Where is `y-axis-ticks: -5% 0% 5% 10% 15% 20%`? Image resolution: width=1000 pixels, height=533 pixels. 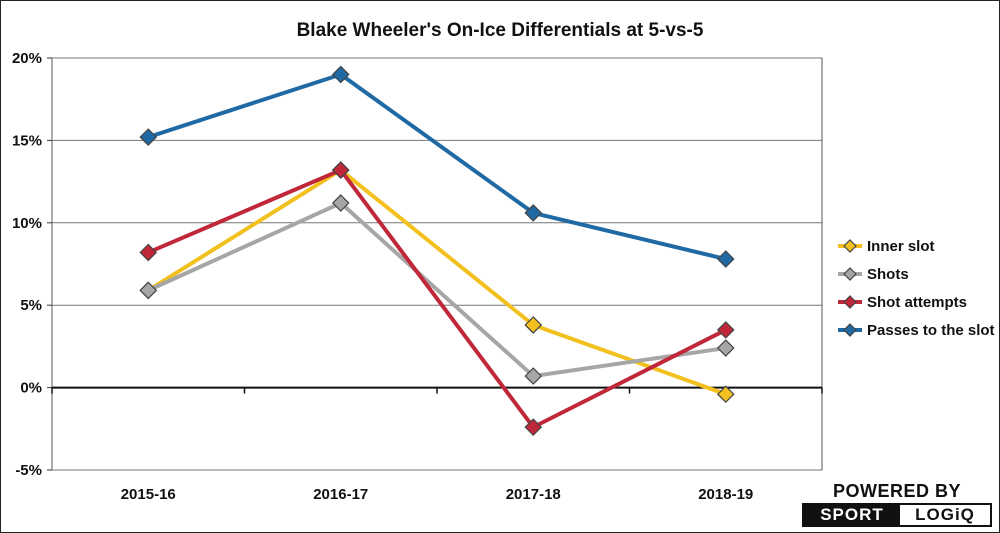 y-axis-ticks: -5% 0% 5% 10% 15% 20% is located at coordinates (27, 264).